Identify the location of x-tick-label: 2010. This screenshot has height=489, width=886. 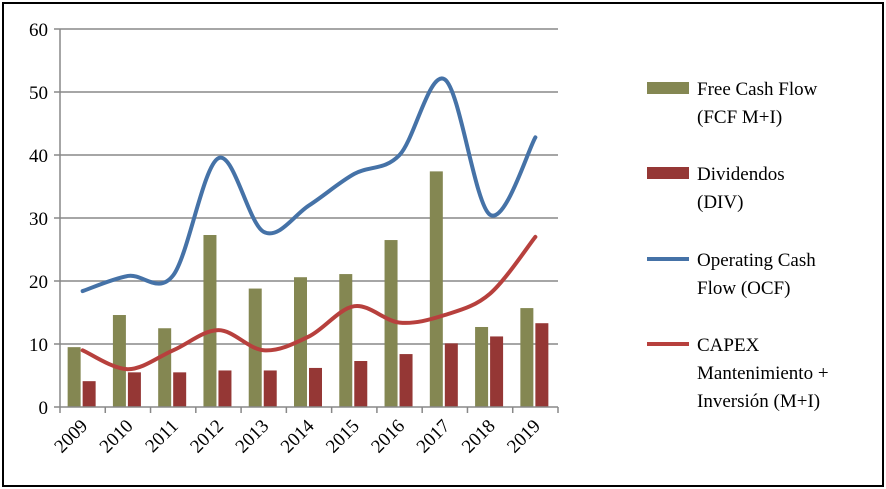
(117, 437).